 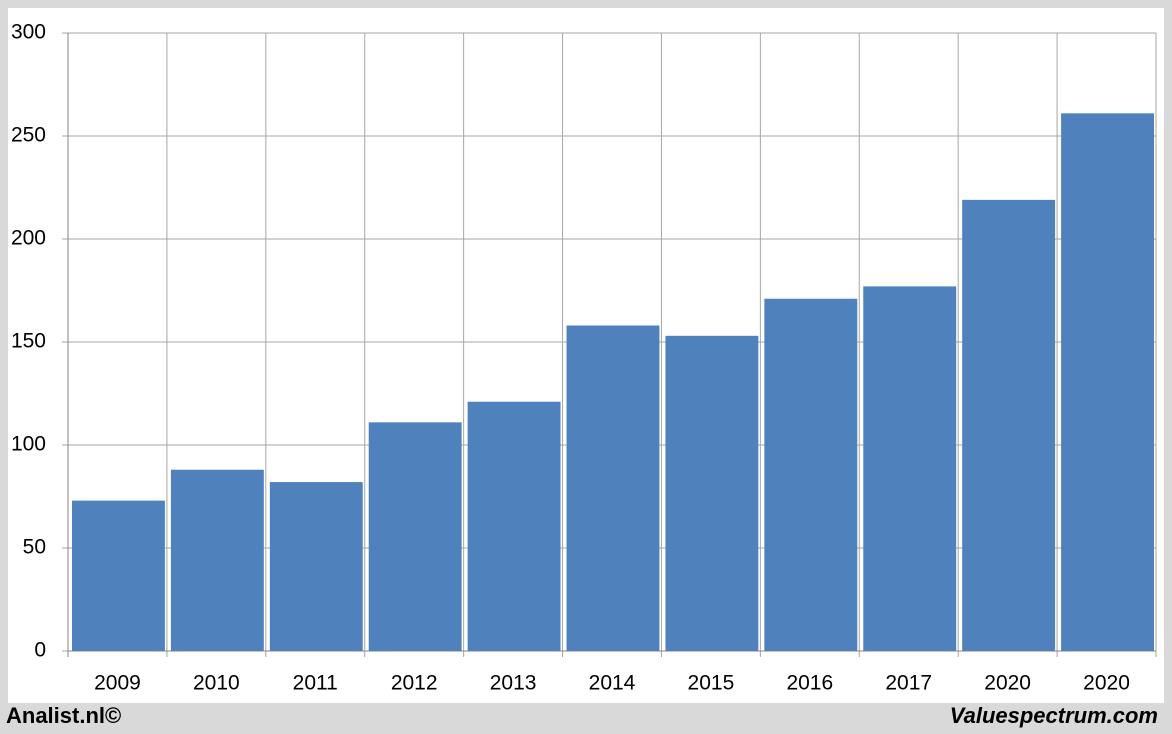 What do you see at coordinates (809, 683) in the screenshot?
I see `x-tick-label: 2016` at bounding box center [809, 683].